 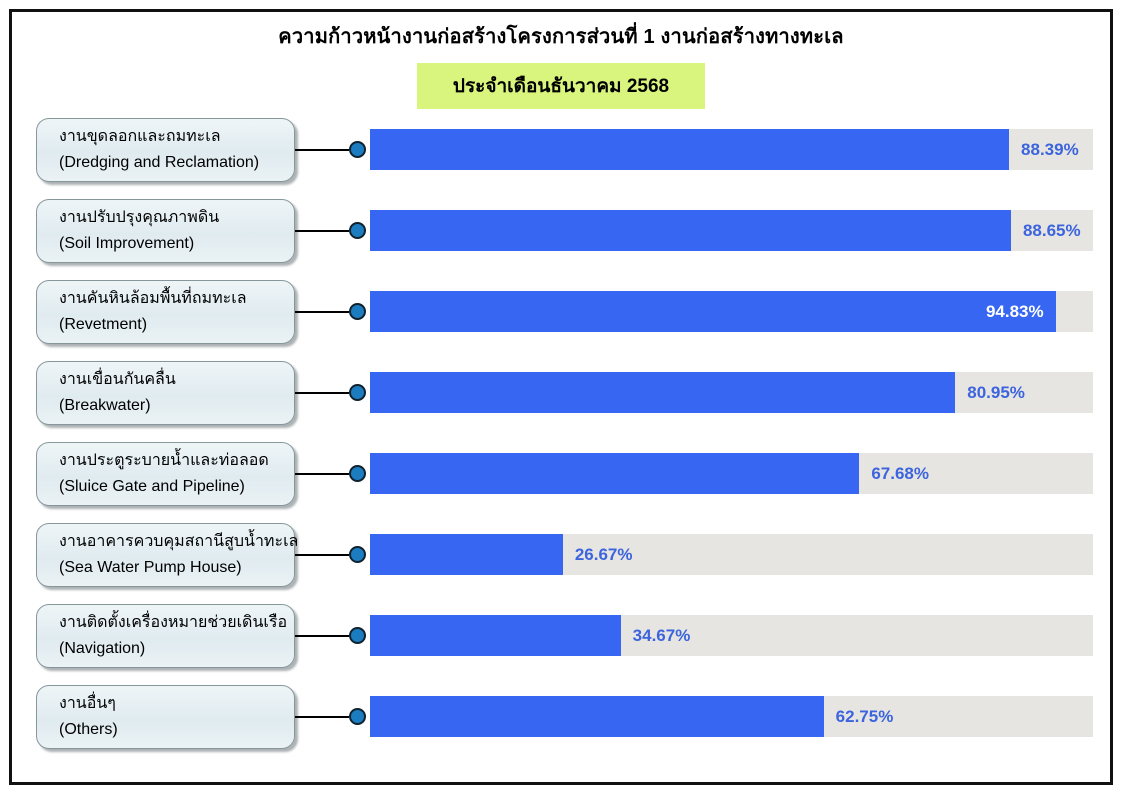 I want to click on category-label-box: งานเขื่อนกันคลื่น (Breakwater), so click(x=165, y=392).